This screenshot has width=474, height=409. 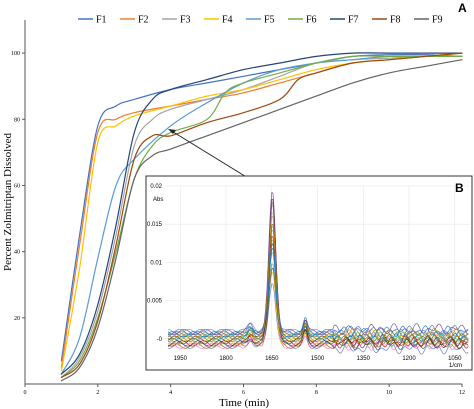 I want to click on y-tick-label: 60, so click(x=17, y=186).